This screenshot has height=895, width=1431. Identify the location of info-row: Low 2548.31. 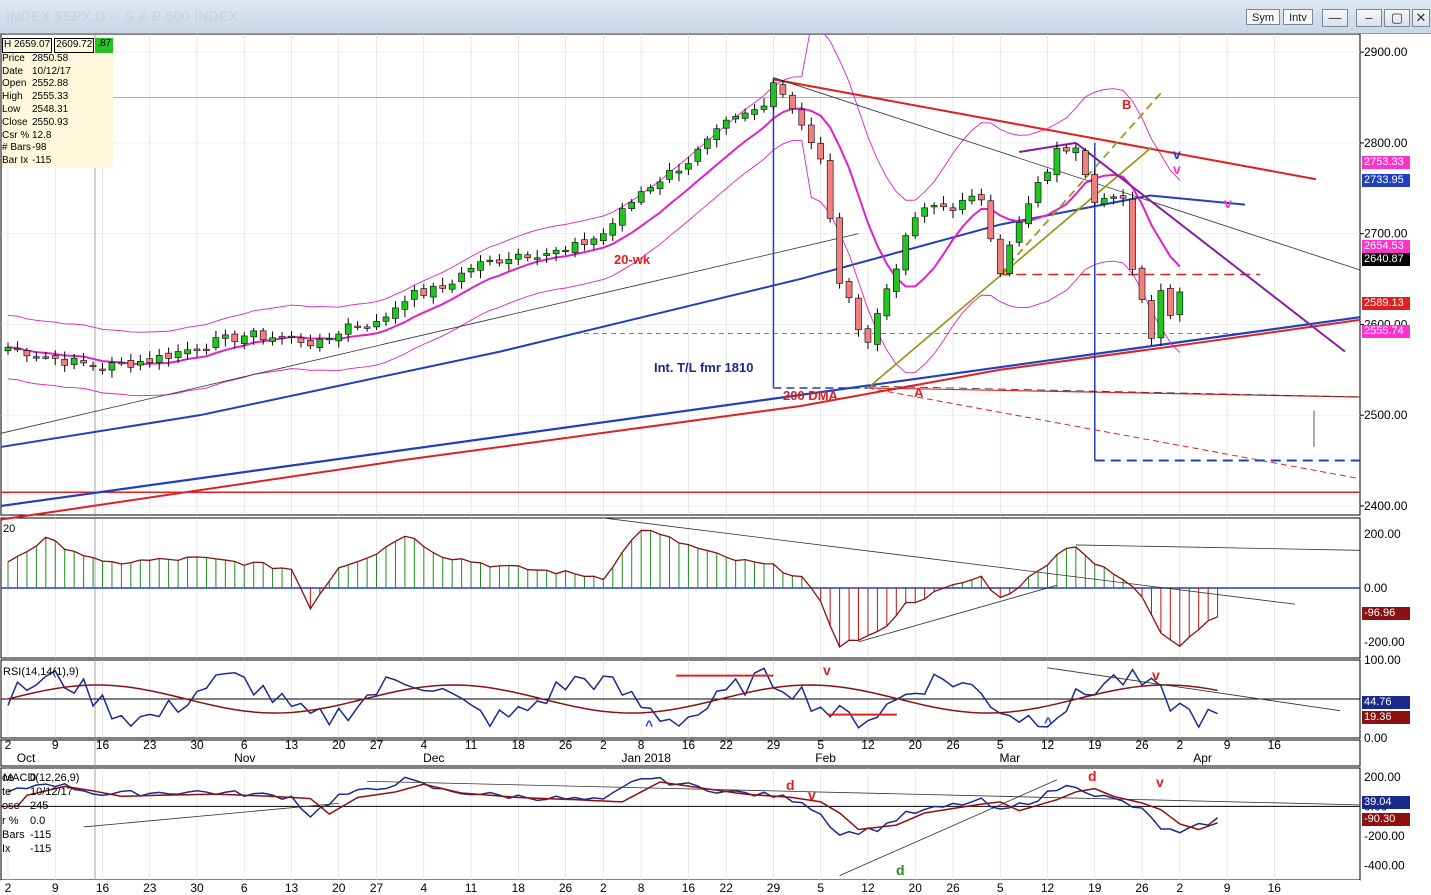
(41, 110).